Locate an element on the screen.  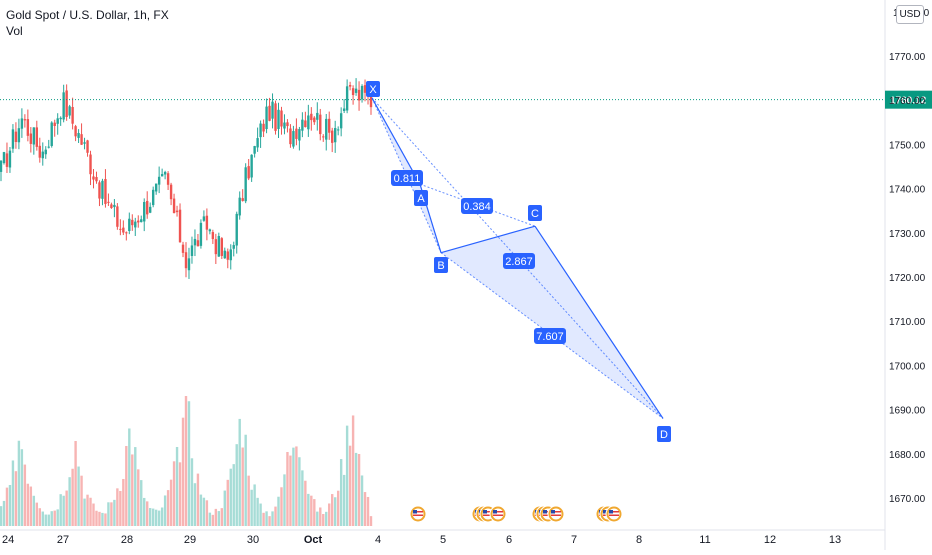
last-price-value: 1760.12 is located at coordinates (908, 101).